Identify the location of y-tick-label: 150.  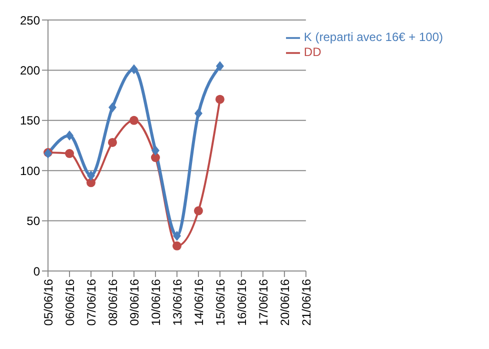
(30, 121).